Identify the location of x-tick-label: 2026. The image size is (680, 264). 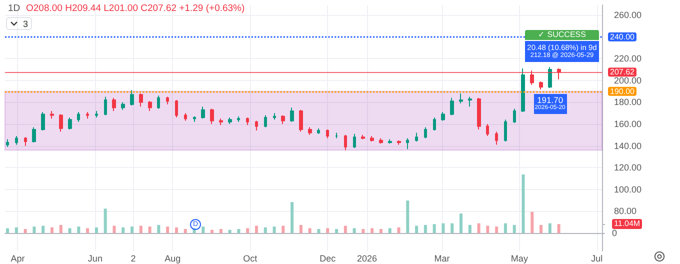
(367, 259).